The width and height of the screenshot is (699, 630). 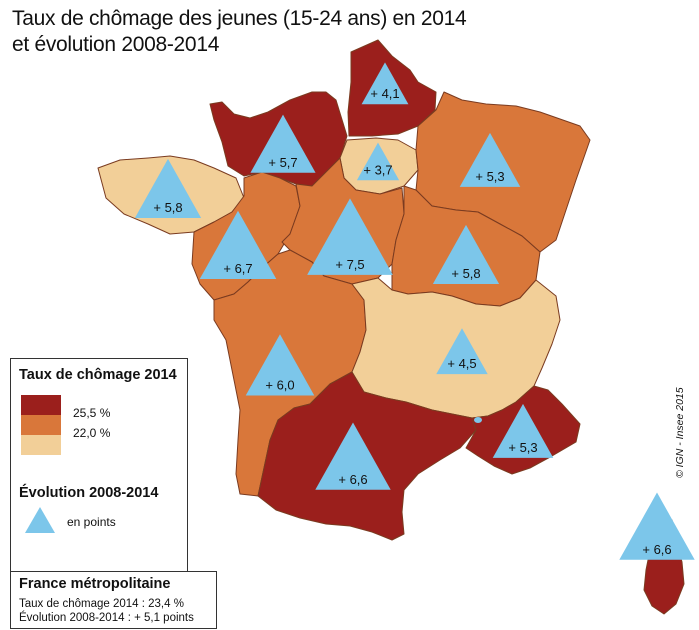 What do you see at coordinates (279, 384) in the screenshot?
I see `evolution-label: + 6,0` at bounding box center [279, 384].